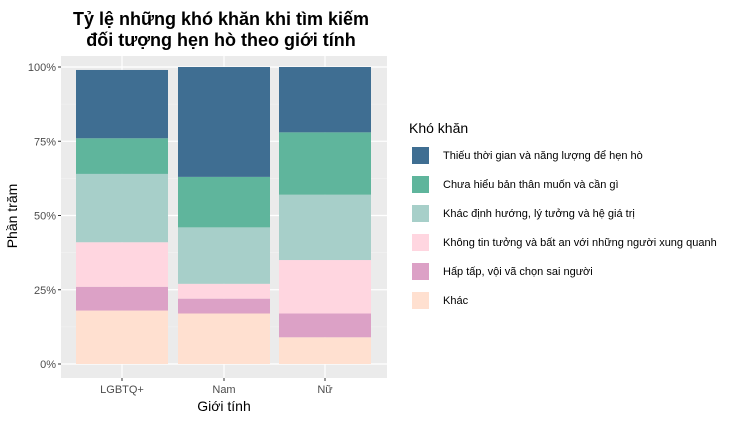  Describe the element at coordinates (12, 216) in the screenshot. I see `y-axis-title: Phần trăm` at that location.